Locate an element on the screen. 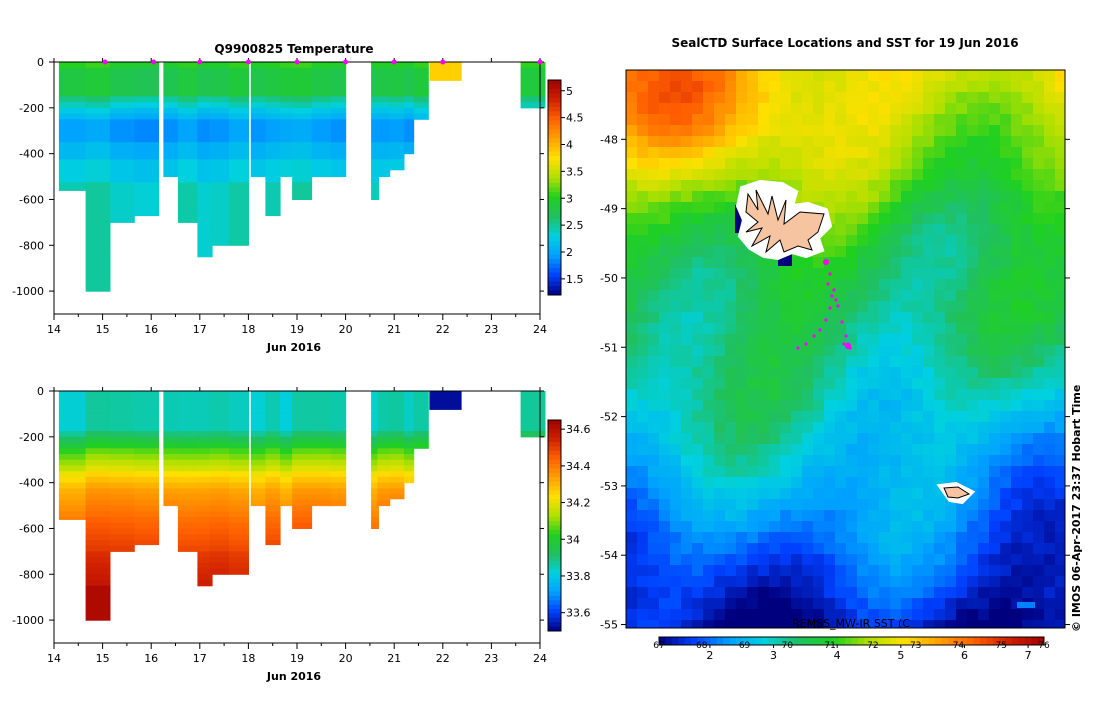 This screenshot has height=704, width=1099. colorbar-tick-label: 1.5 is located at coordinates (575, 279).